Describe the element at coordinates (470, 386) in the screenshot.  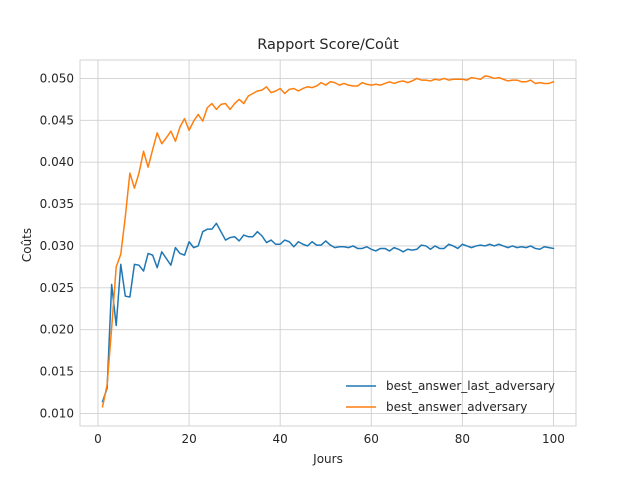
I see `legend-label: best_answer_last_adversary` at that location.